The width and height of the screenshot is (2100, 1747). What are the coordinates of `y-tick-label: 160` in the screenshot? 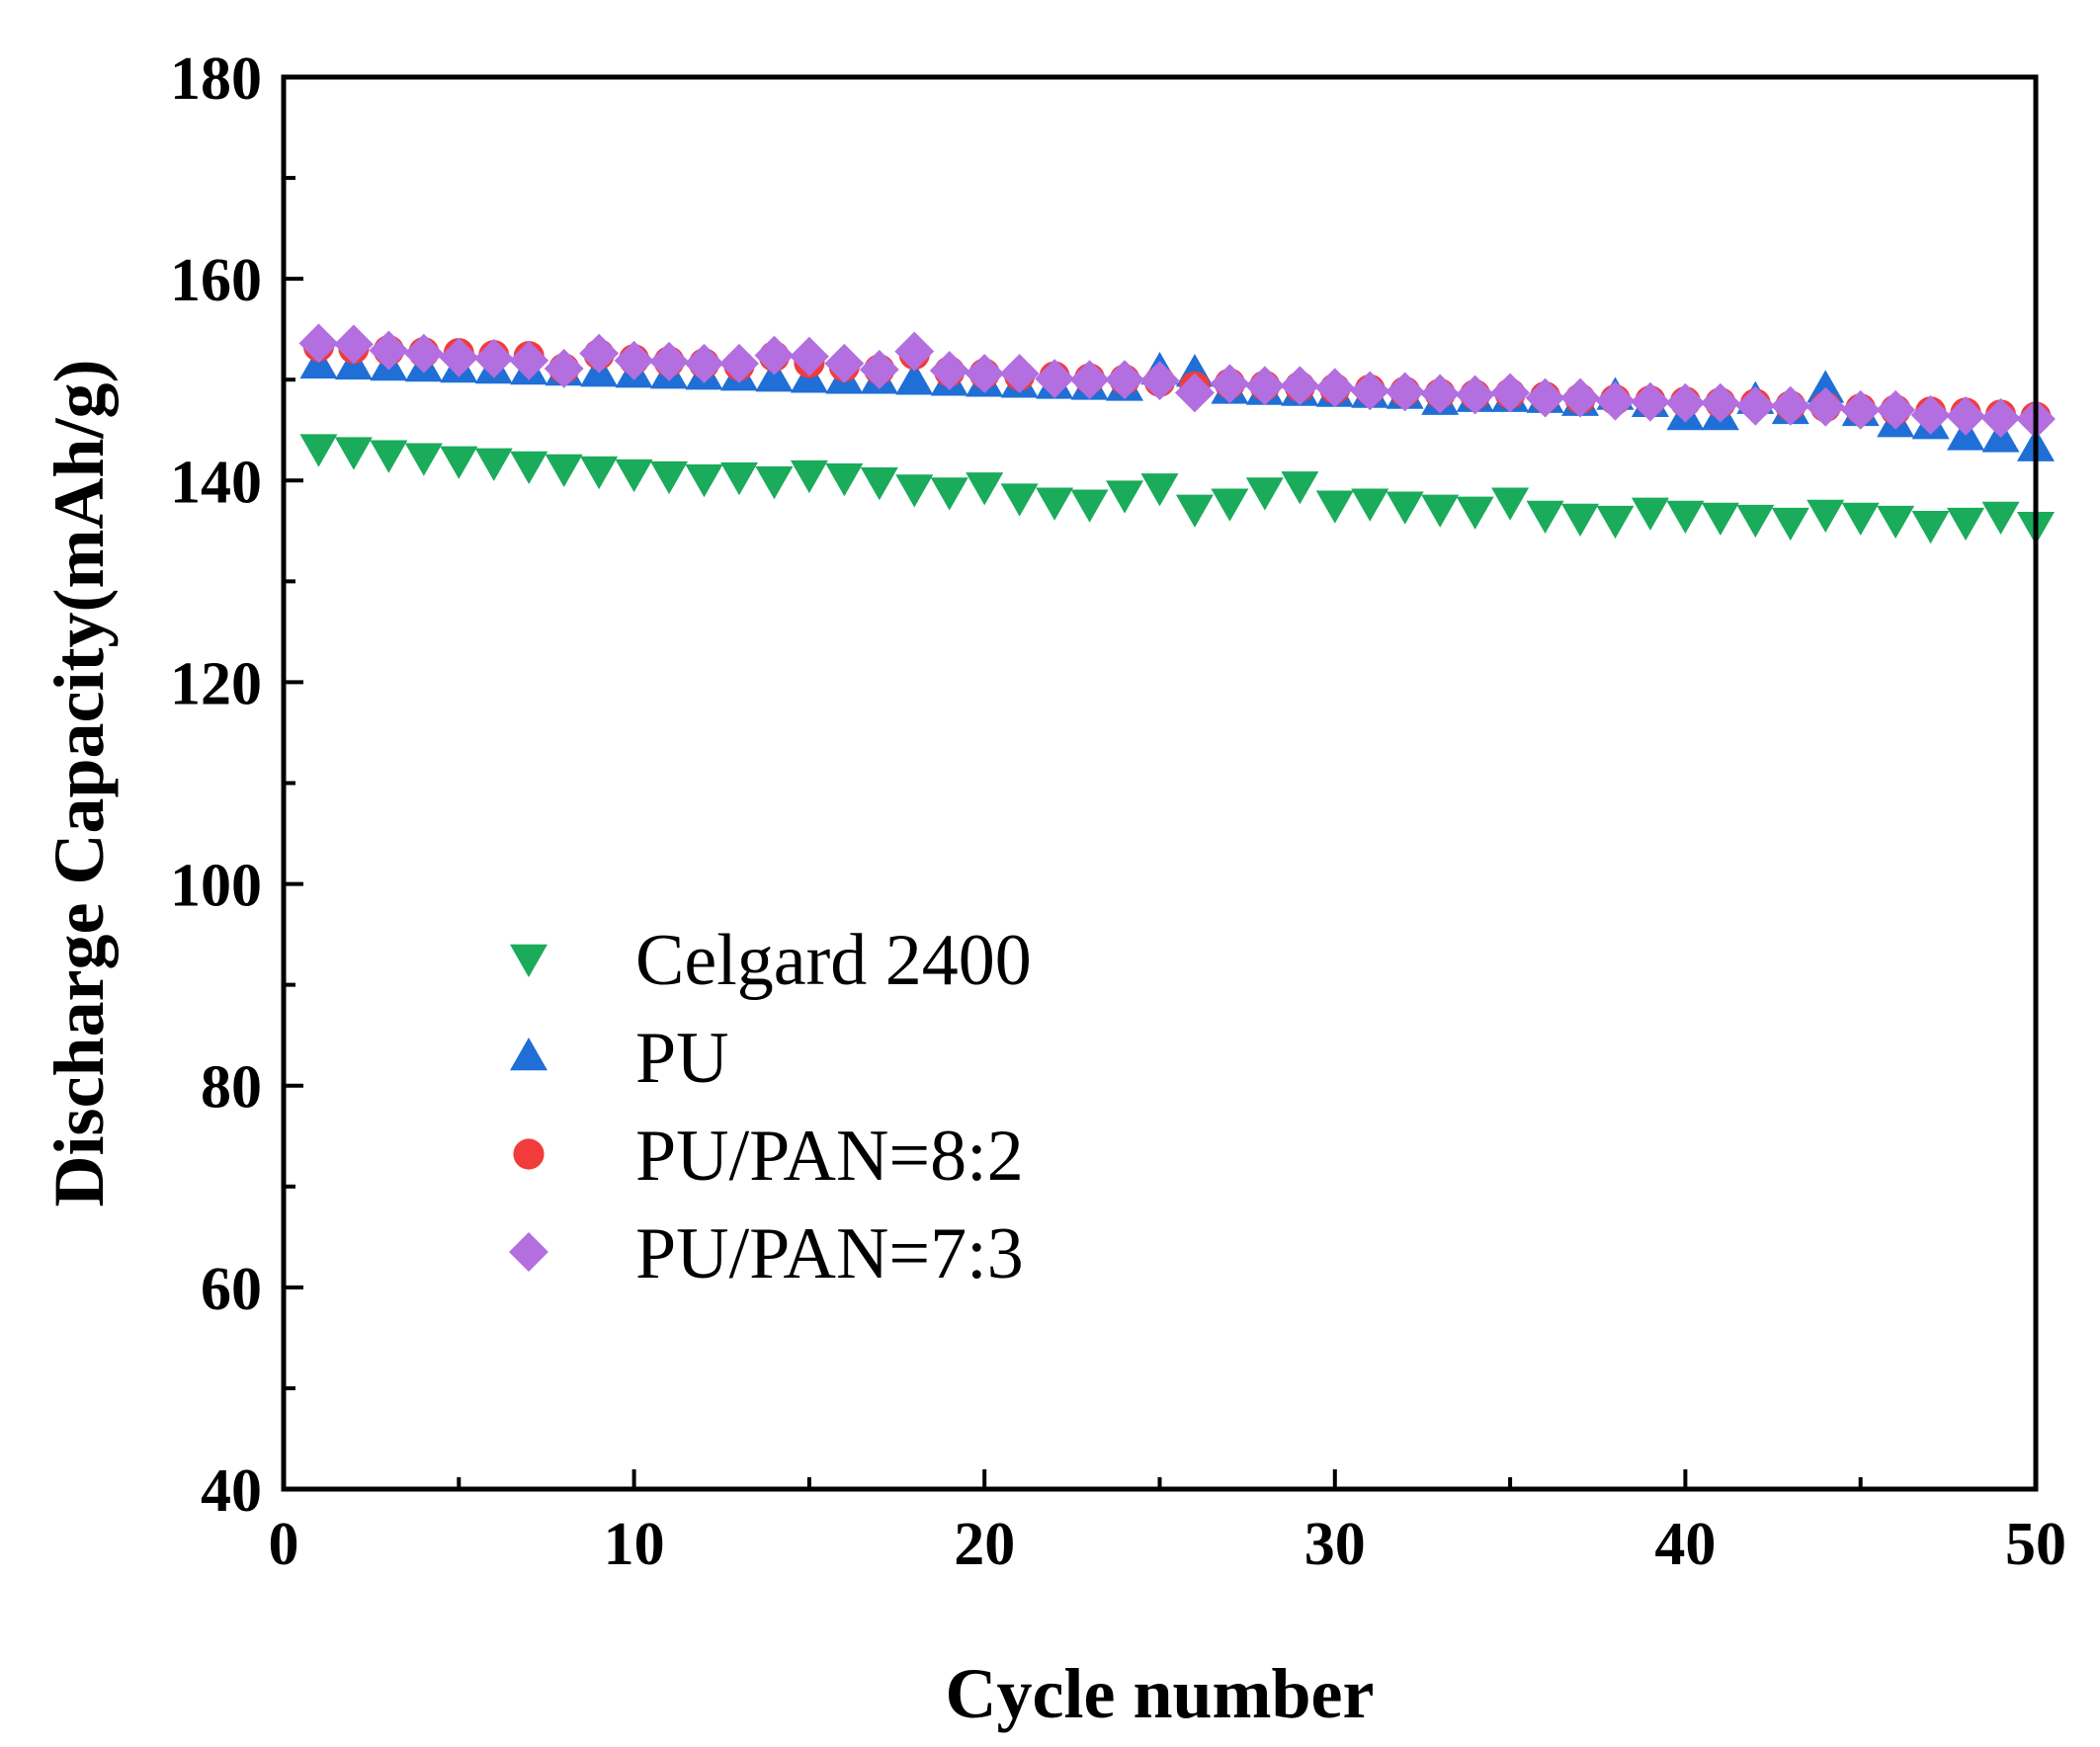 It's located at (216, 280).